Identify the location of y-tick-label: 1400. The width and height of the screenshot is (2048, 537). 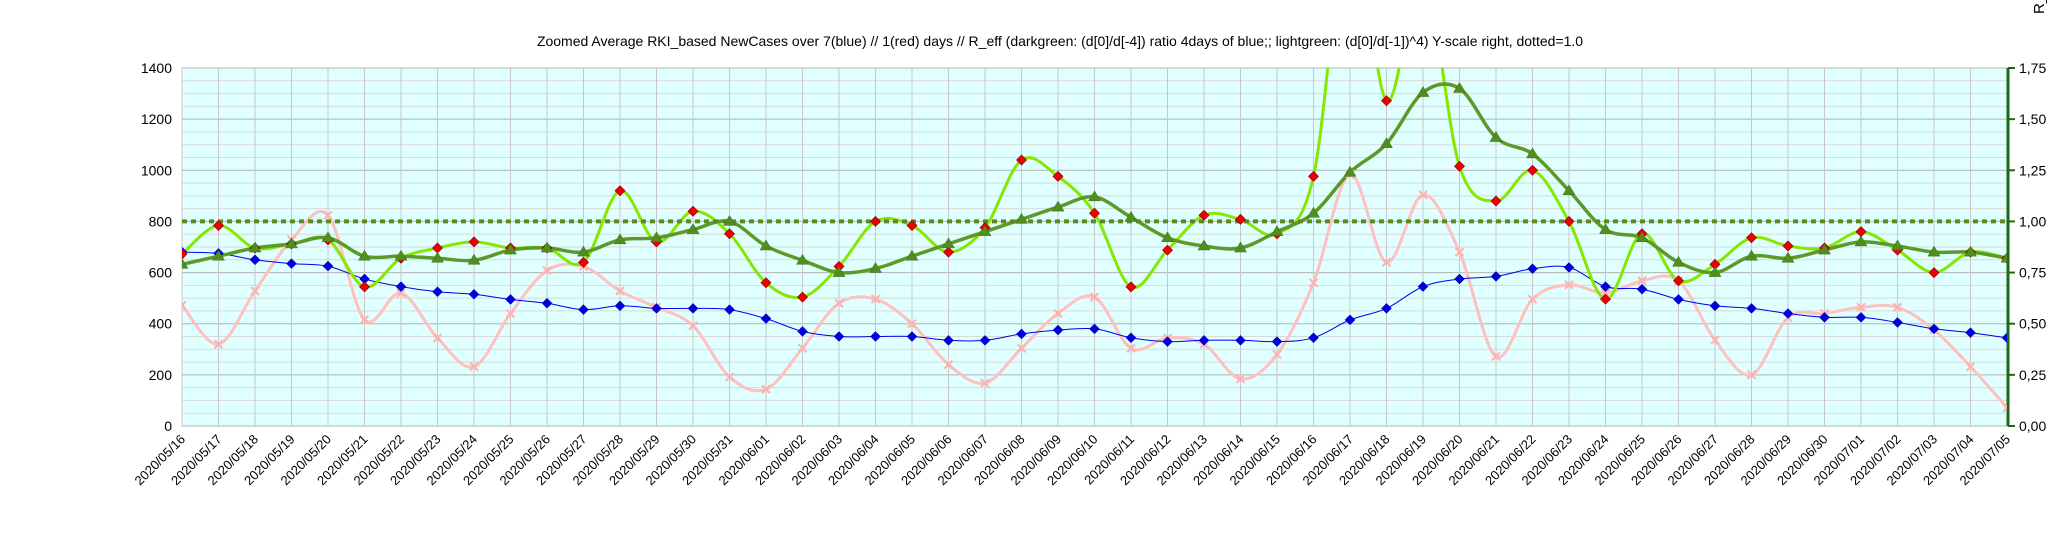
(156, 68).